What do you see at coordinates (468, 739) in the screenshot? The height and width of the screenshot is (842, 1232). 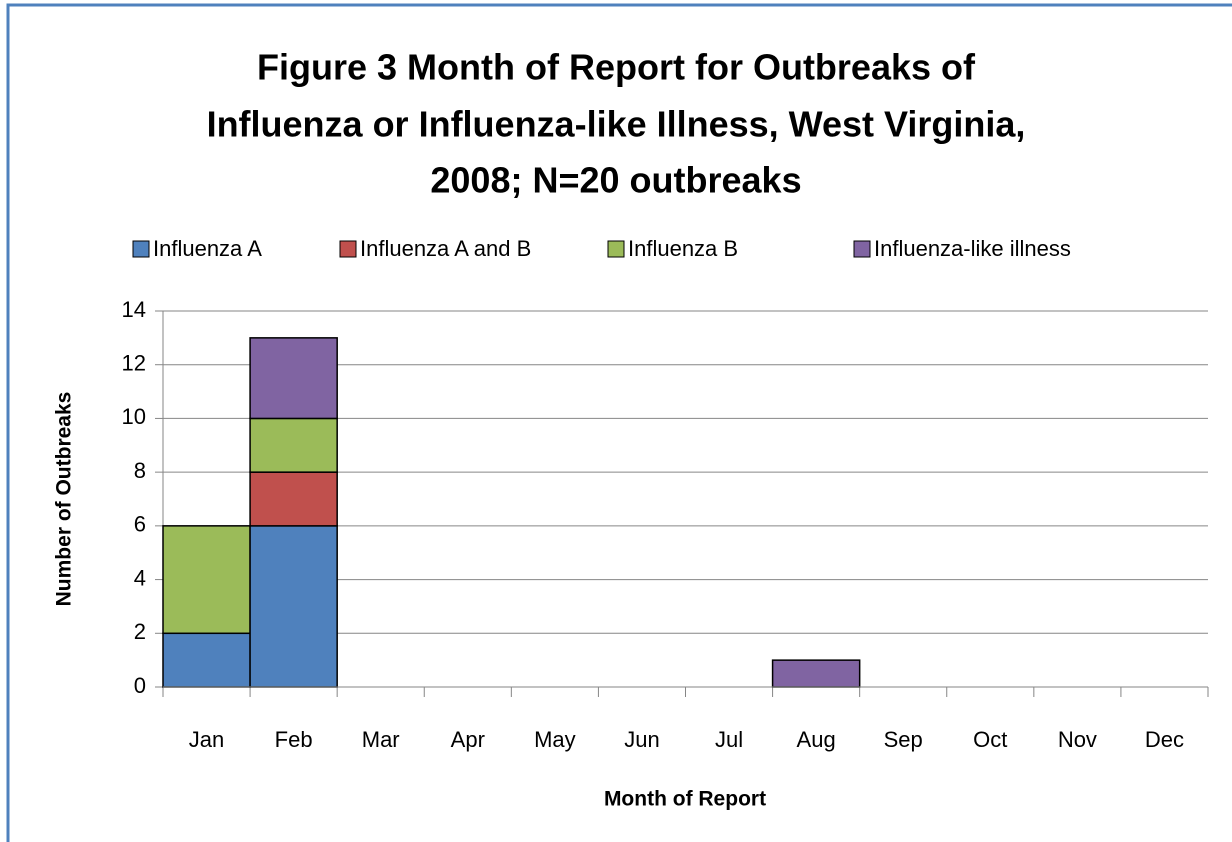 I see `x-tick-label: Apr` at bounding box center [468, 739].